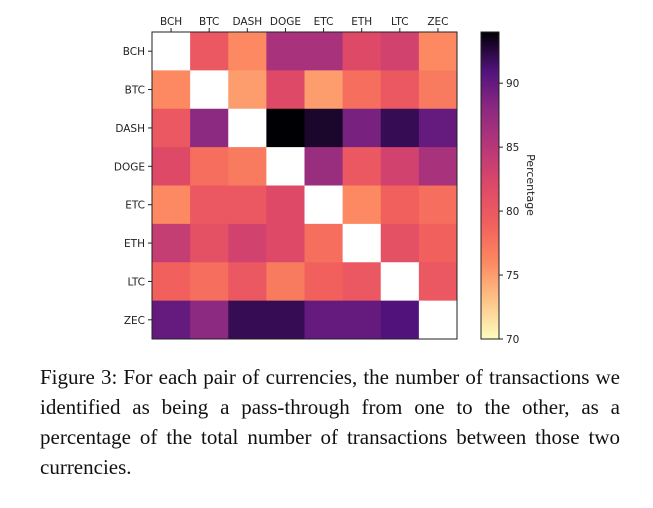 The height and width of the screenshot is (508, 653). I want to click on heatmap-cell-ltc-eth, so click(362, 282).